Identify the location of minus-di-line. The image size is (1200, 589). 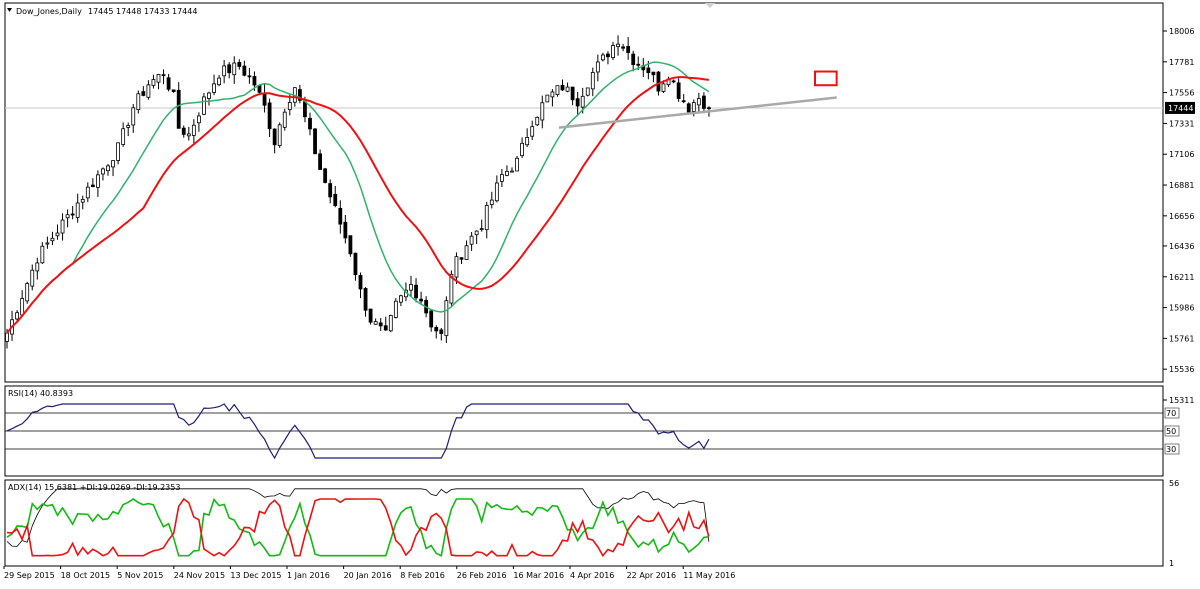
(358, 527).